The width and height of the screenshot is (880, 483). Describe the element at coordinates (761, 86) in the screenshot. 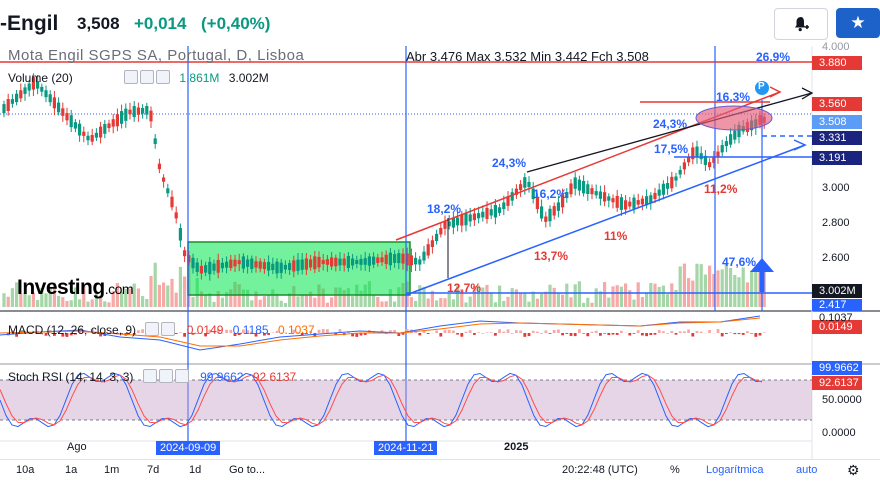

I see `marker-p: P` at that location.